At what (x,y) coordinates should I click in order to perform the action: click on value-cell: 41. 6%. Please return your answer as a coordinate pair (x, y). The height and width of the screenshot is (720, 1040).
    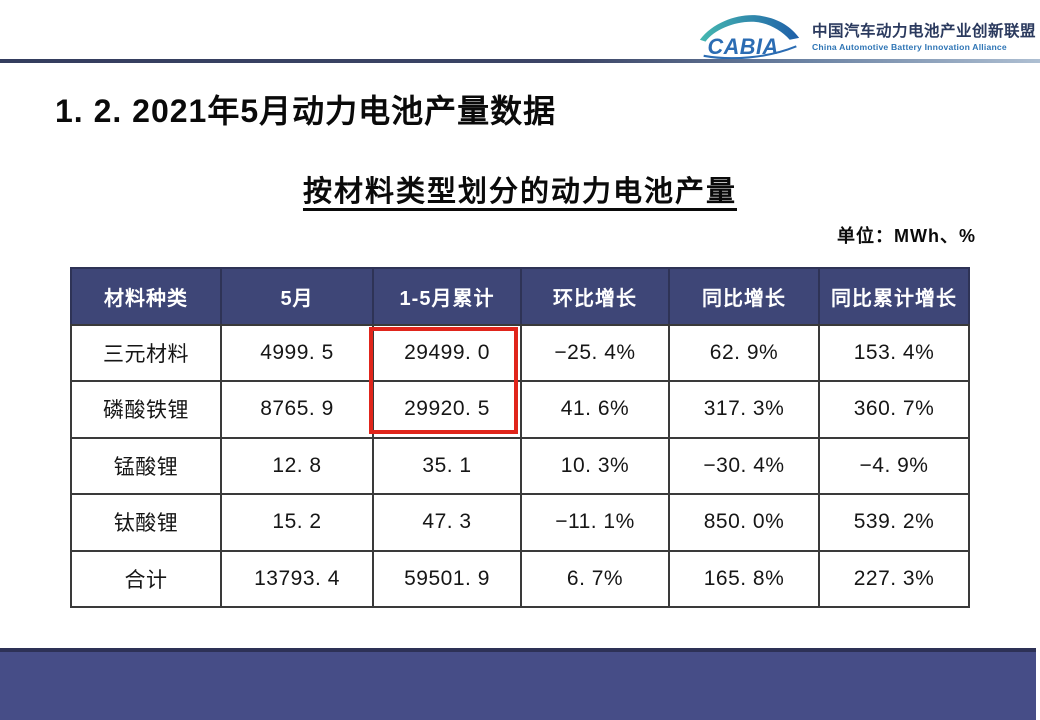
    Looking at the image, I should click on (595, 409).